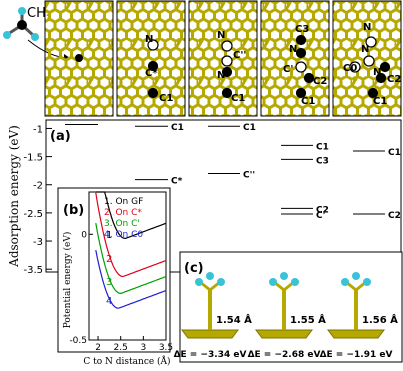 The height and width of the screenshot is (371, 403). I want to click on inset-y-tick-label: 0, so click(84, 235).